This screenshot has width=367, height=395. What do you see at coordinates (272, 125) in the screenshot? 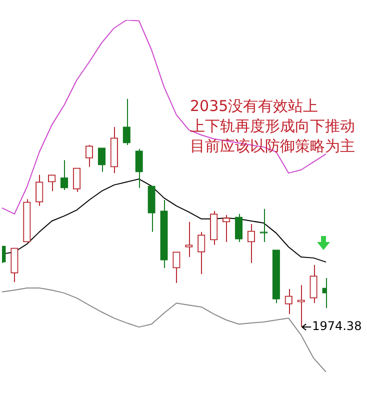
I see `annotation: 上下轨再度形成向下推动` at bounding box center [272, 125].